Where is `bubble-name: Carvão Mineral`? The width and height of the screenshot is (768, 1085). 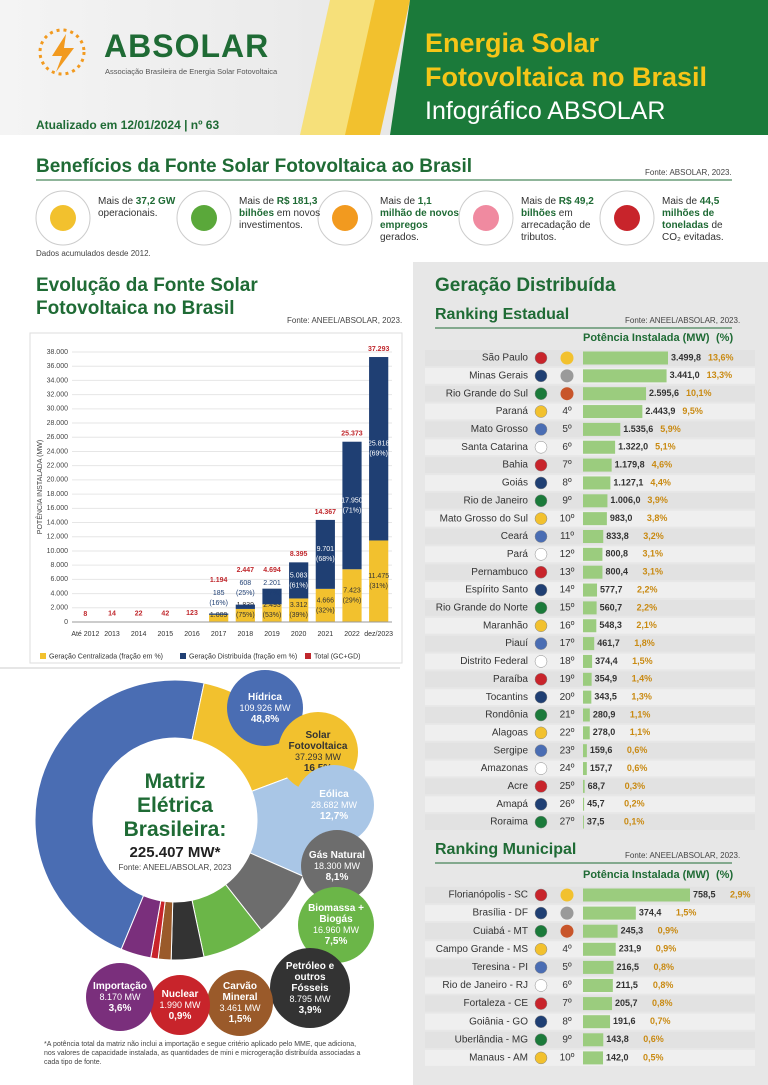 bubble-name: Carvão Mineral is located at coordinates (240, 992).